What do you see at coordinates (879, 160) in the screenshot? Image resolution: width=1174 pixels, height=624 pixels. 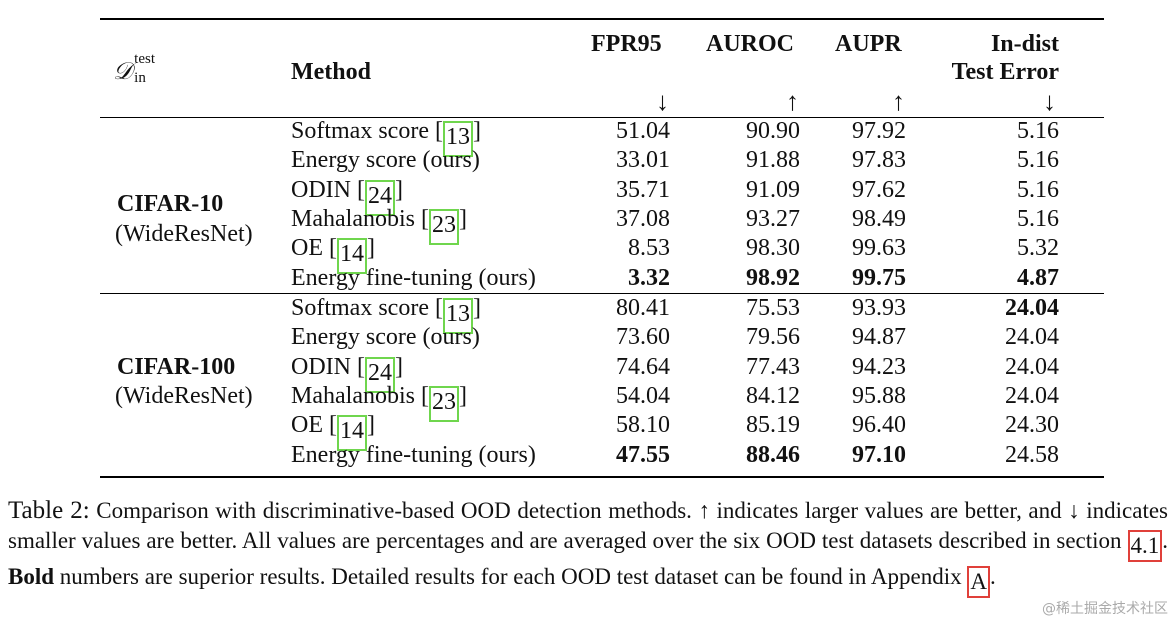 I see `aupr-value: 97.83` at bounding box center [879, 160].